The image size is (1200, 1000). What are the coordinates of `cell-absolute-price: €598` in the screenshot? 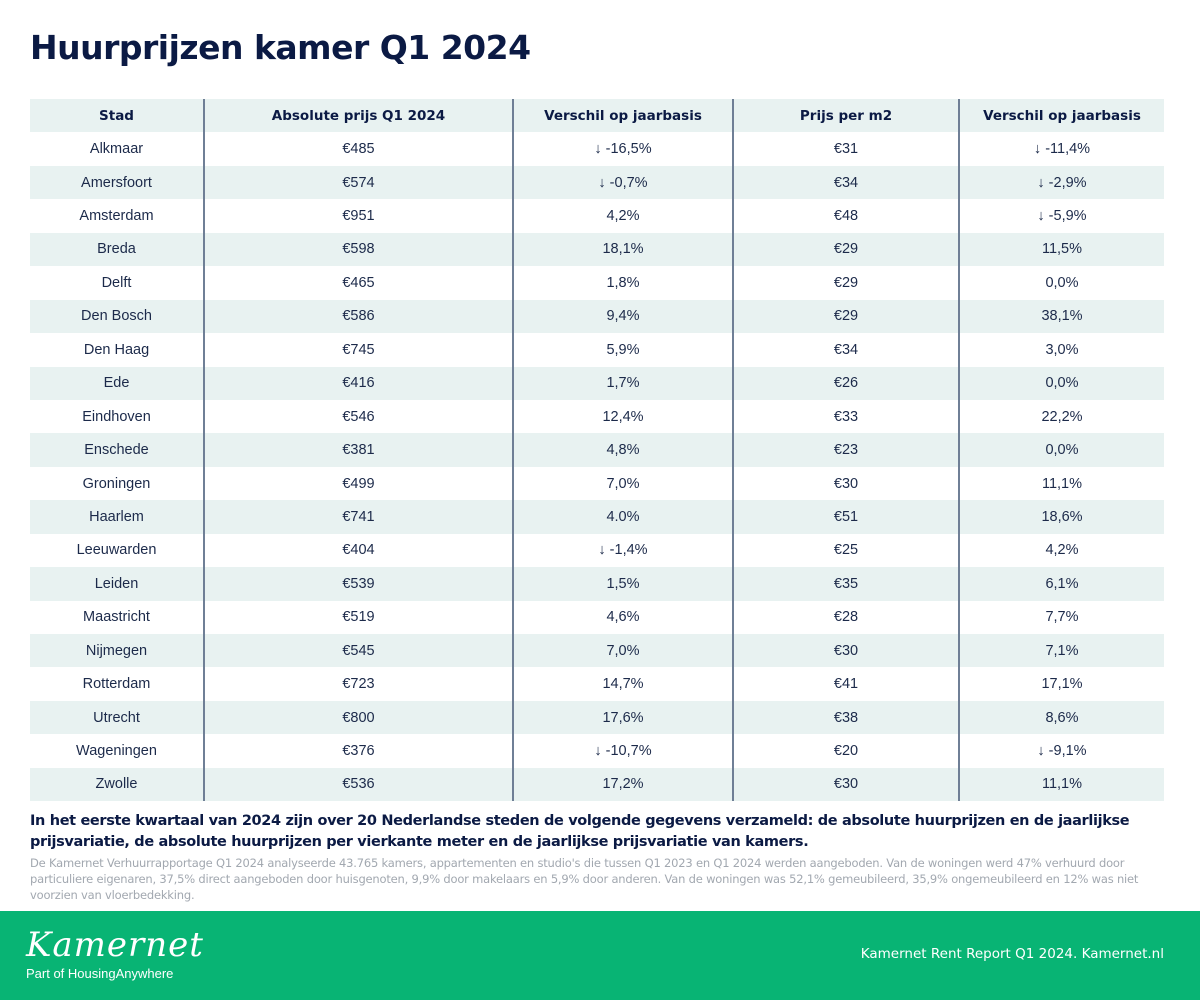 It's located at (359, 249).